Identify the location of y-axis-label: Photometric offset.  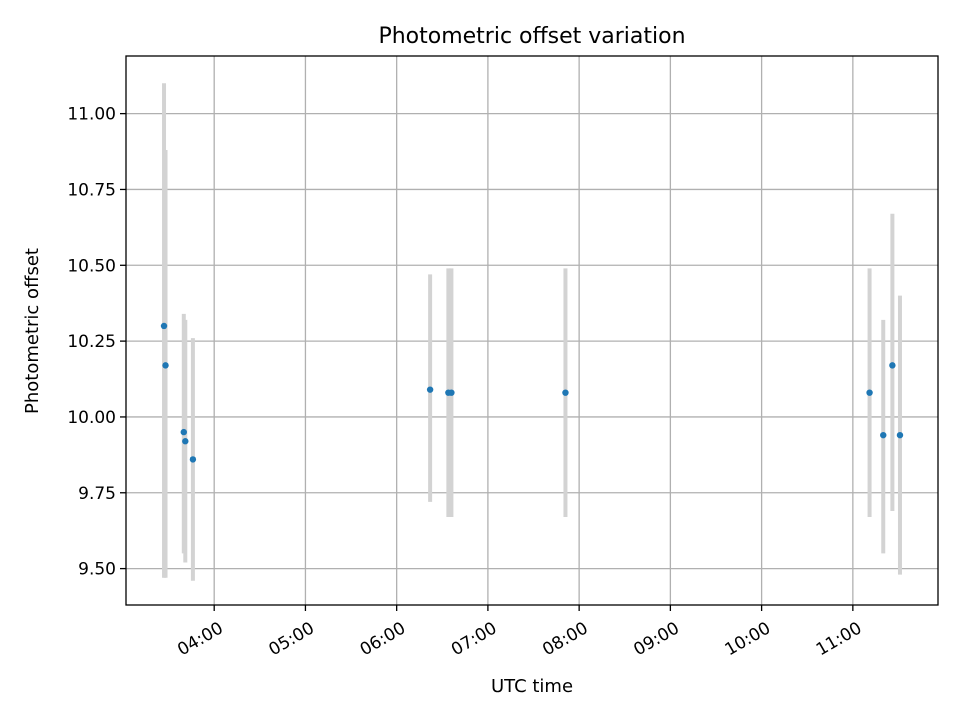
(32, 331).